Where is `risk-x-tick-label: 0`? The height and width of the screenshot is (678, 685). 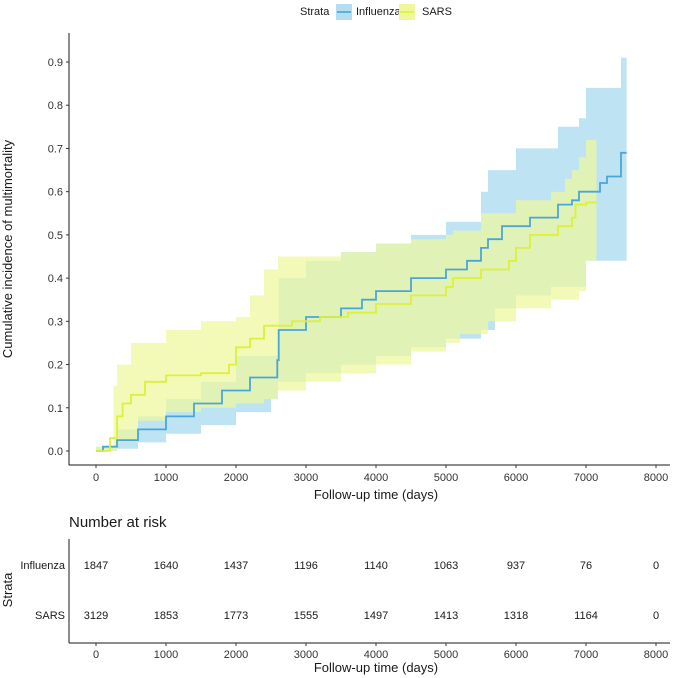
risk-x-tick-label: 0 is located at coordinates (96, 655).